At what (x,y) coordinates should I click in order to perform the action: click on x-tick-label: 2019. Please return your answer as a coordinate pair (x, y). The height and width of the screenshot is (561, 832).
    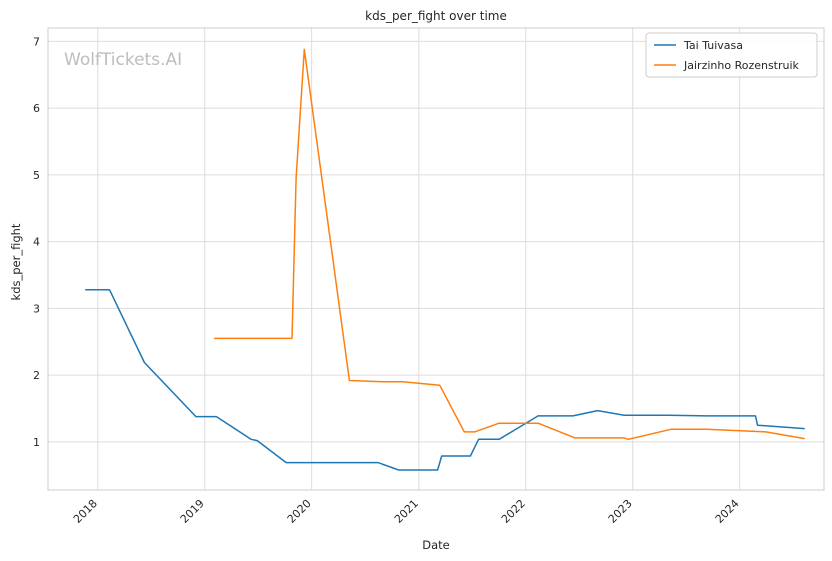
    Looking at the image, I should click on (192, 511).